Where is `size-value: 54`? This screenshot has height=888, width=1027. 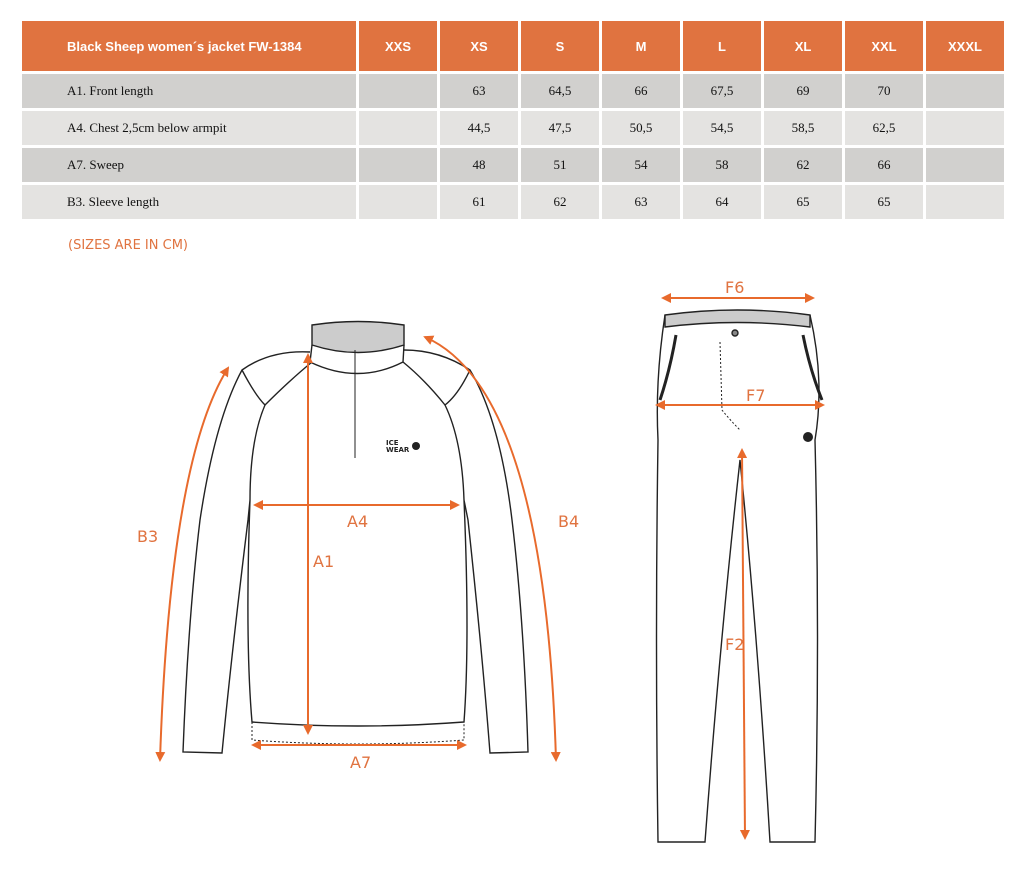
size-value: 54 is located at coordinates (641, 165).